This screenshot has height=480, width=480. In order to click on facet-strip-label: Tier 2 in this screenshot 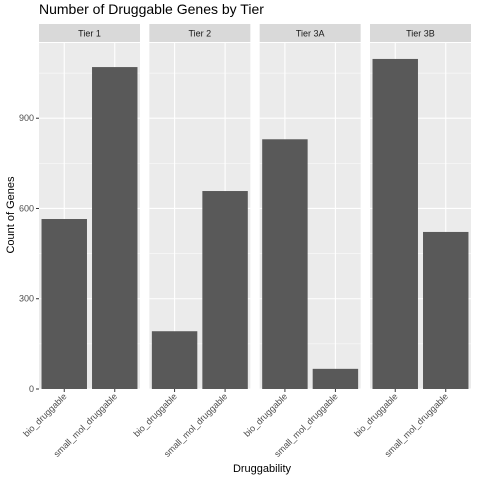, I will do `click(199, 34)`.